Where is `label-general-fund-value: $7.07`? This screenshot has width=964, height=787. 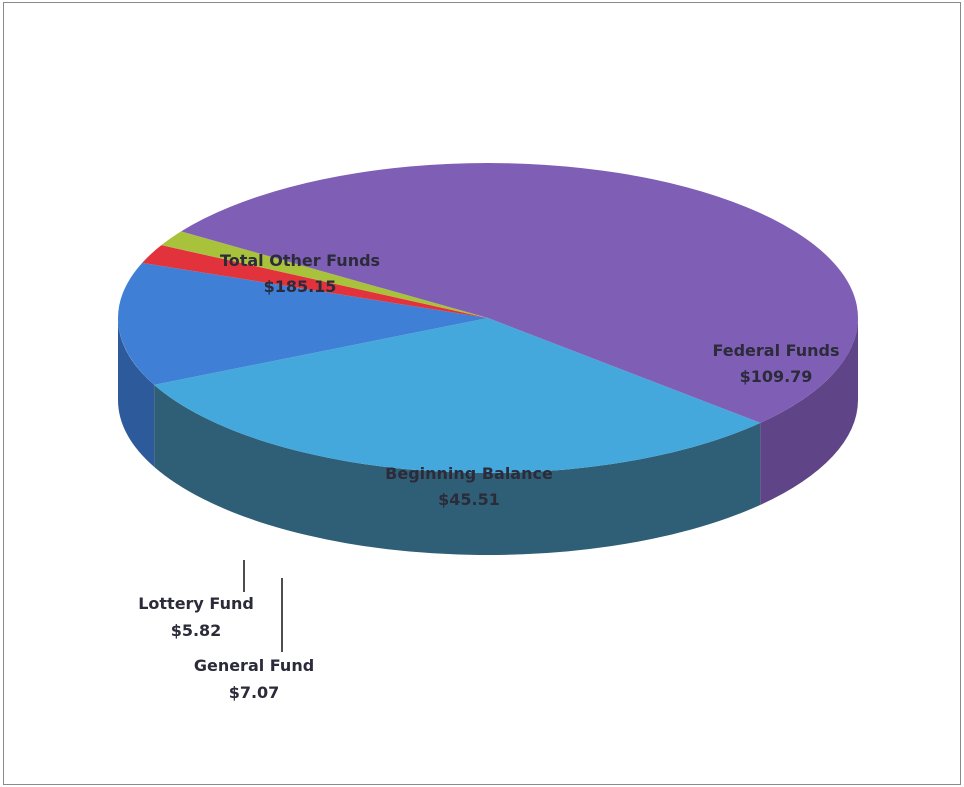 label-general-fund-value: $7.07 is located at coordinates (254, 692).